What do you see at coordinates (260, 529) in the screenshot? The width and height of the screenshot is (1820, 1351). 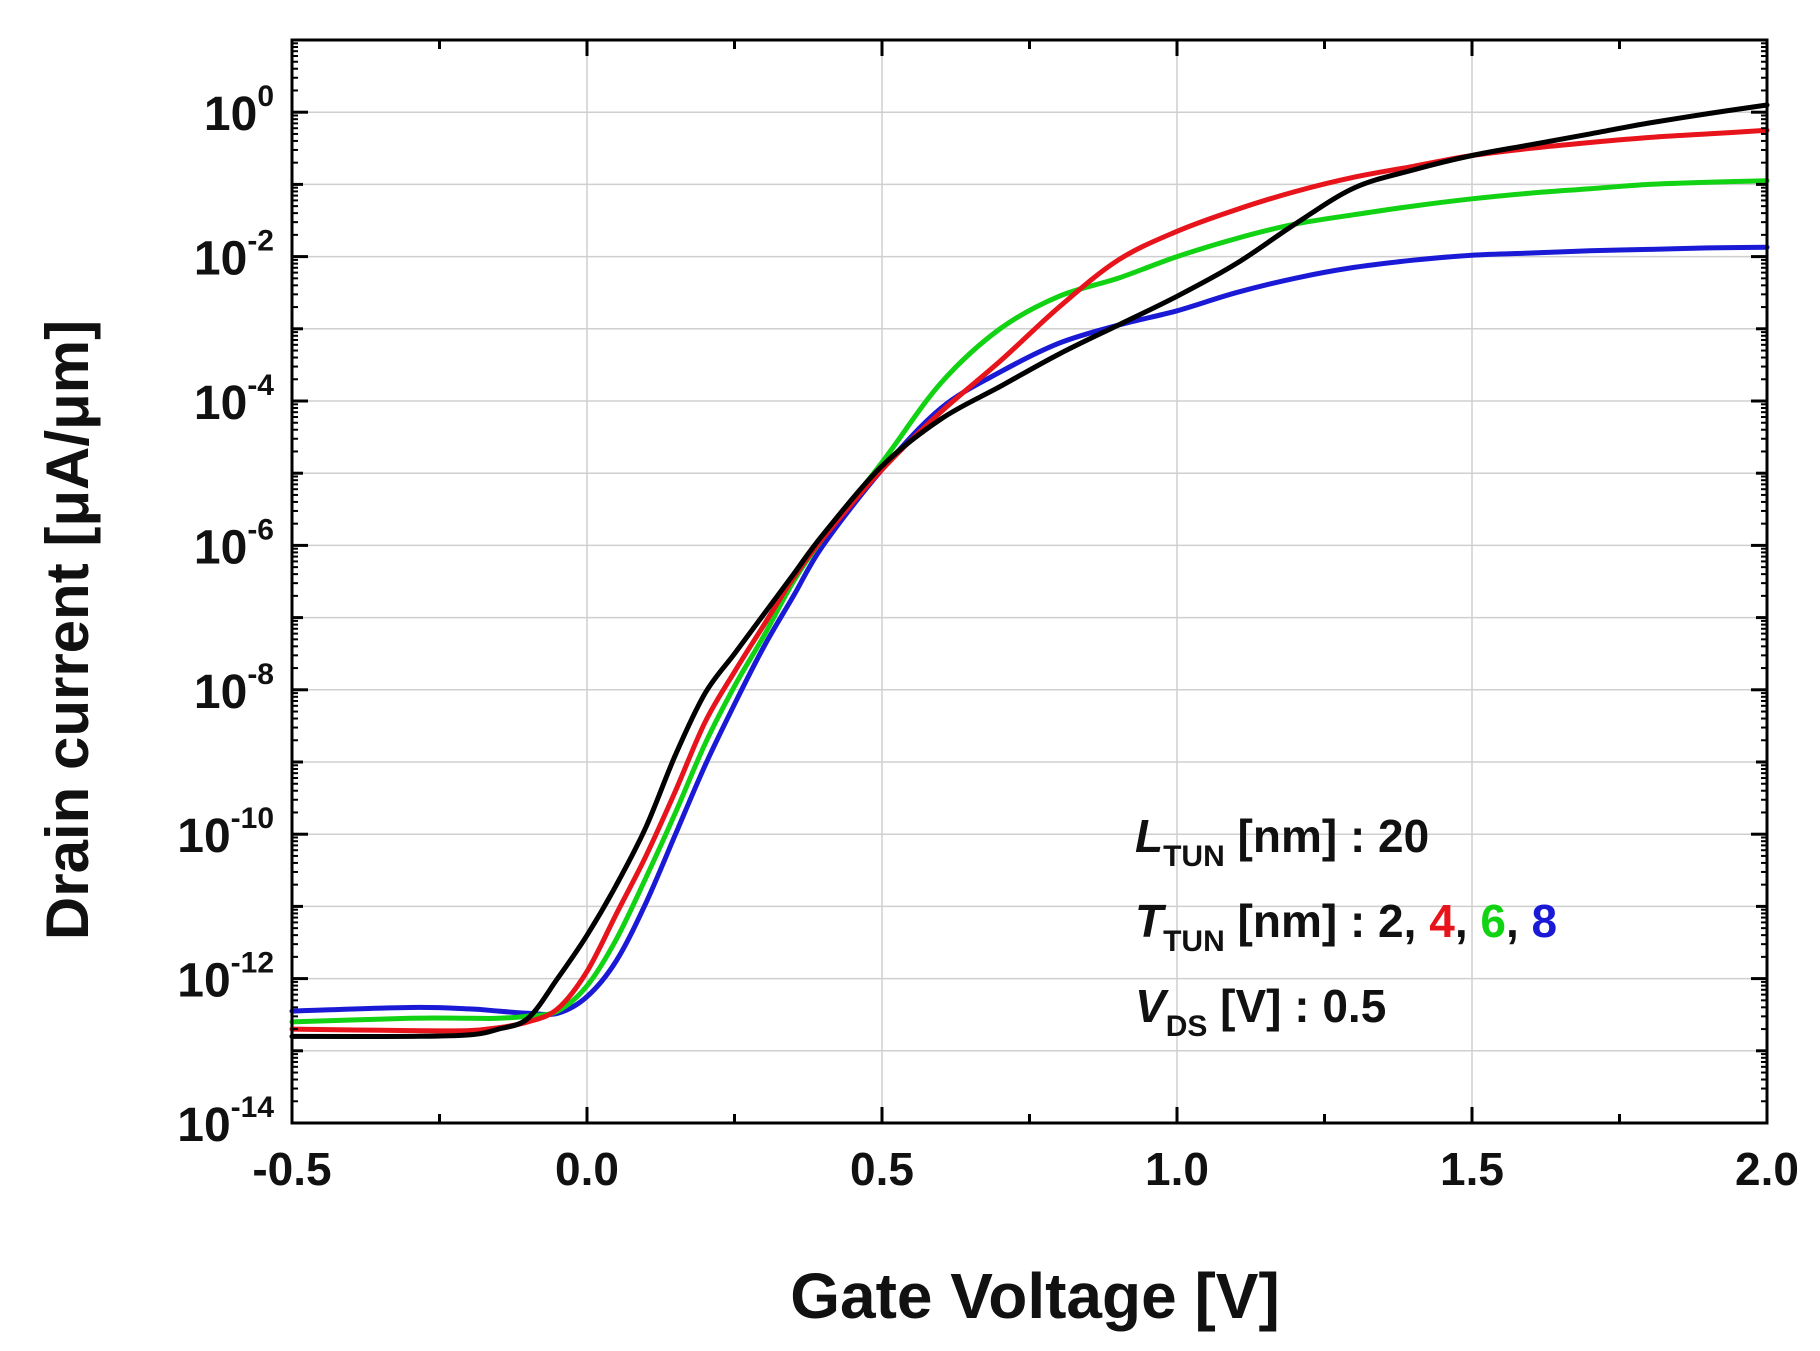 I see `y-tick-exponent: -6` at bounding box center [260, 529].